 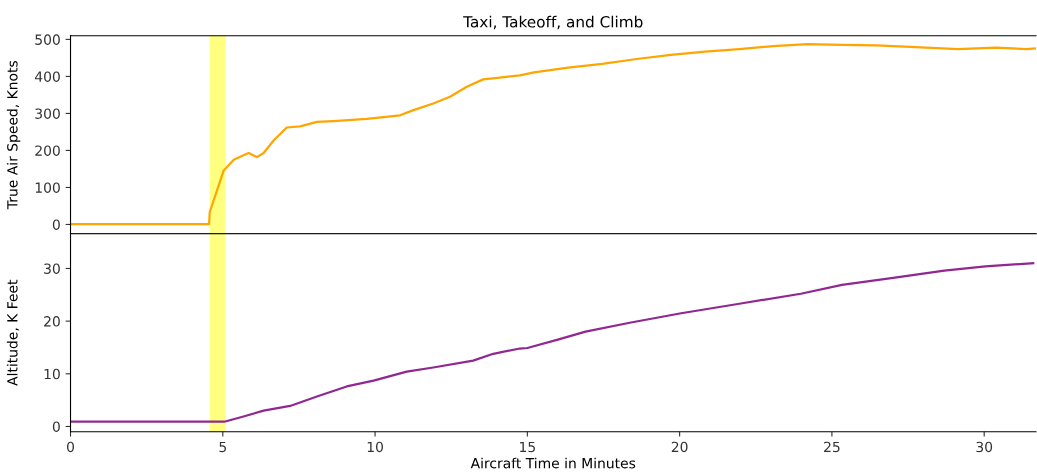 I want to click on x-tick-label: 25, so click(x=832, y=447).